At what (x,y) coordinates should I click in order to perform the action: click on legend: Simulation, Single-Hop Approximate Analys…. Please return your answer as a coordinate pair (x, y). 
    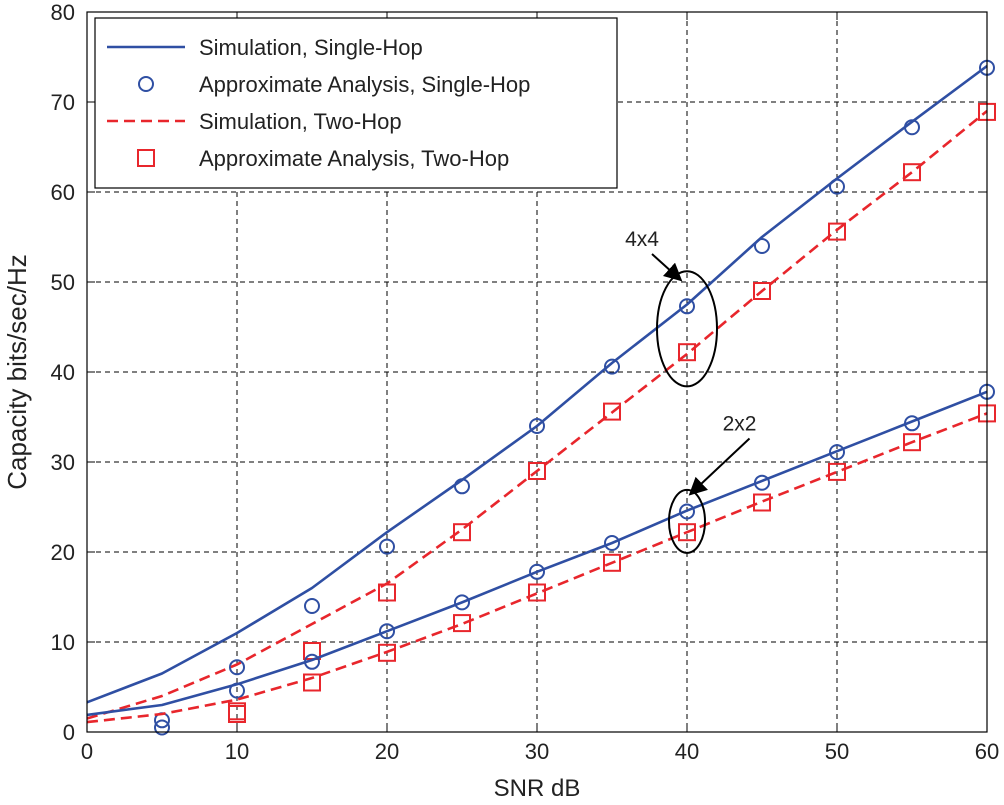
    Looking at the image, I should click on (356, 103).